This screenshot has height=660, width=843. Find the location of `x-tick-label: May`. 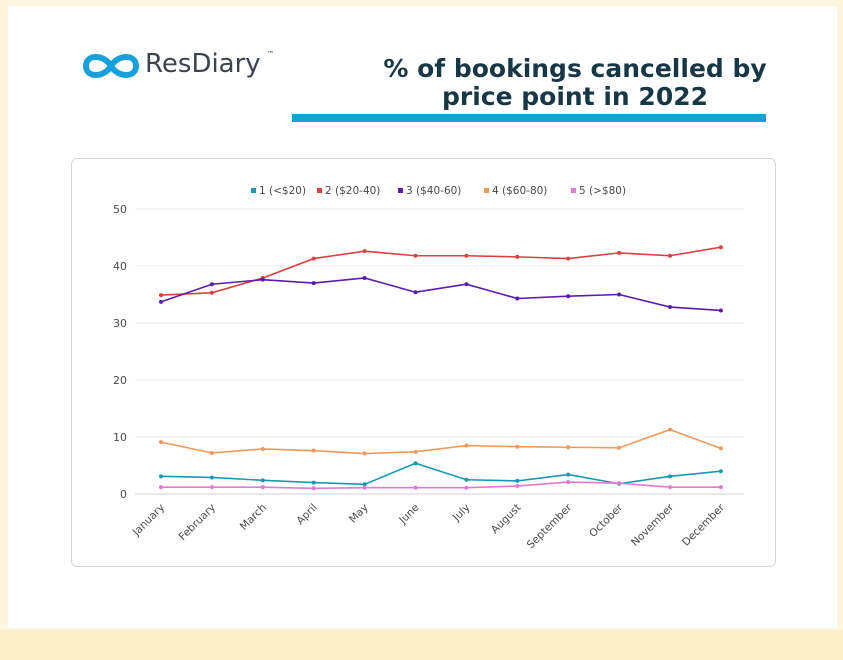

x-tick-label: May is located at coordinates (359, 514).